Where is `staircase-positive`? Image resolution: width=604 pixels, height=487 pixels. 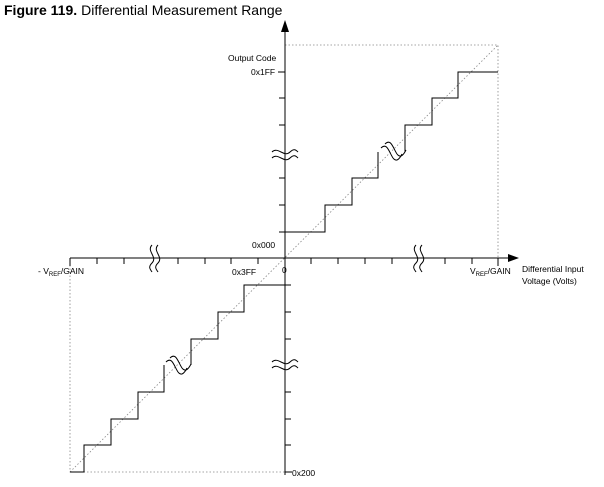 staircase-positive is located at coordinates (331, 205).